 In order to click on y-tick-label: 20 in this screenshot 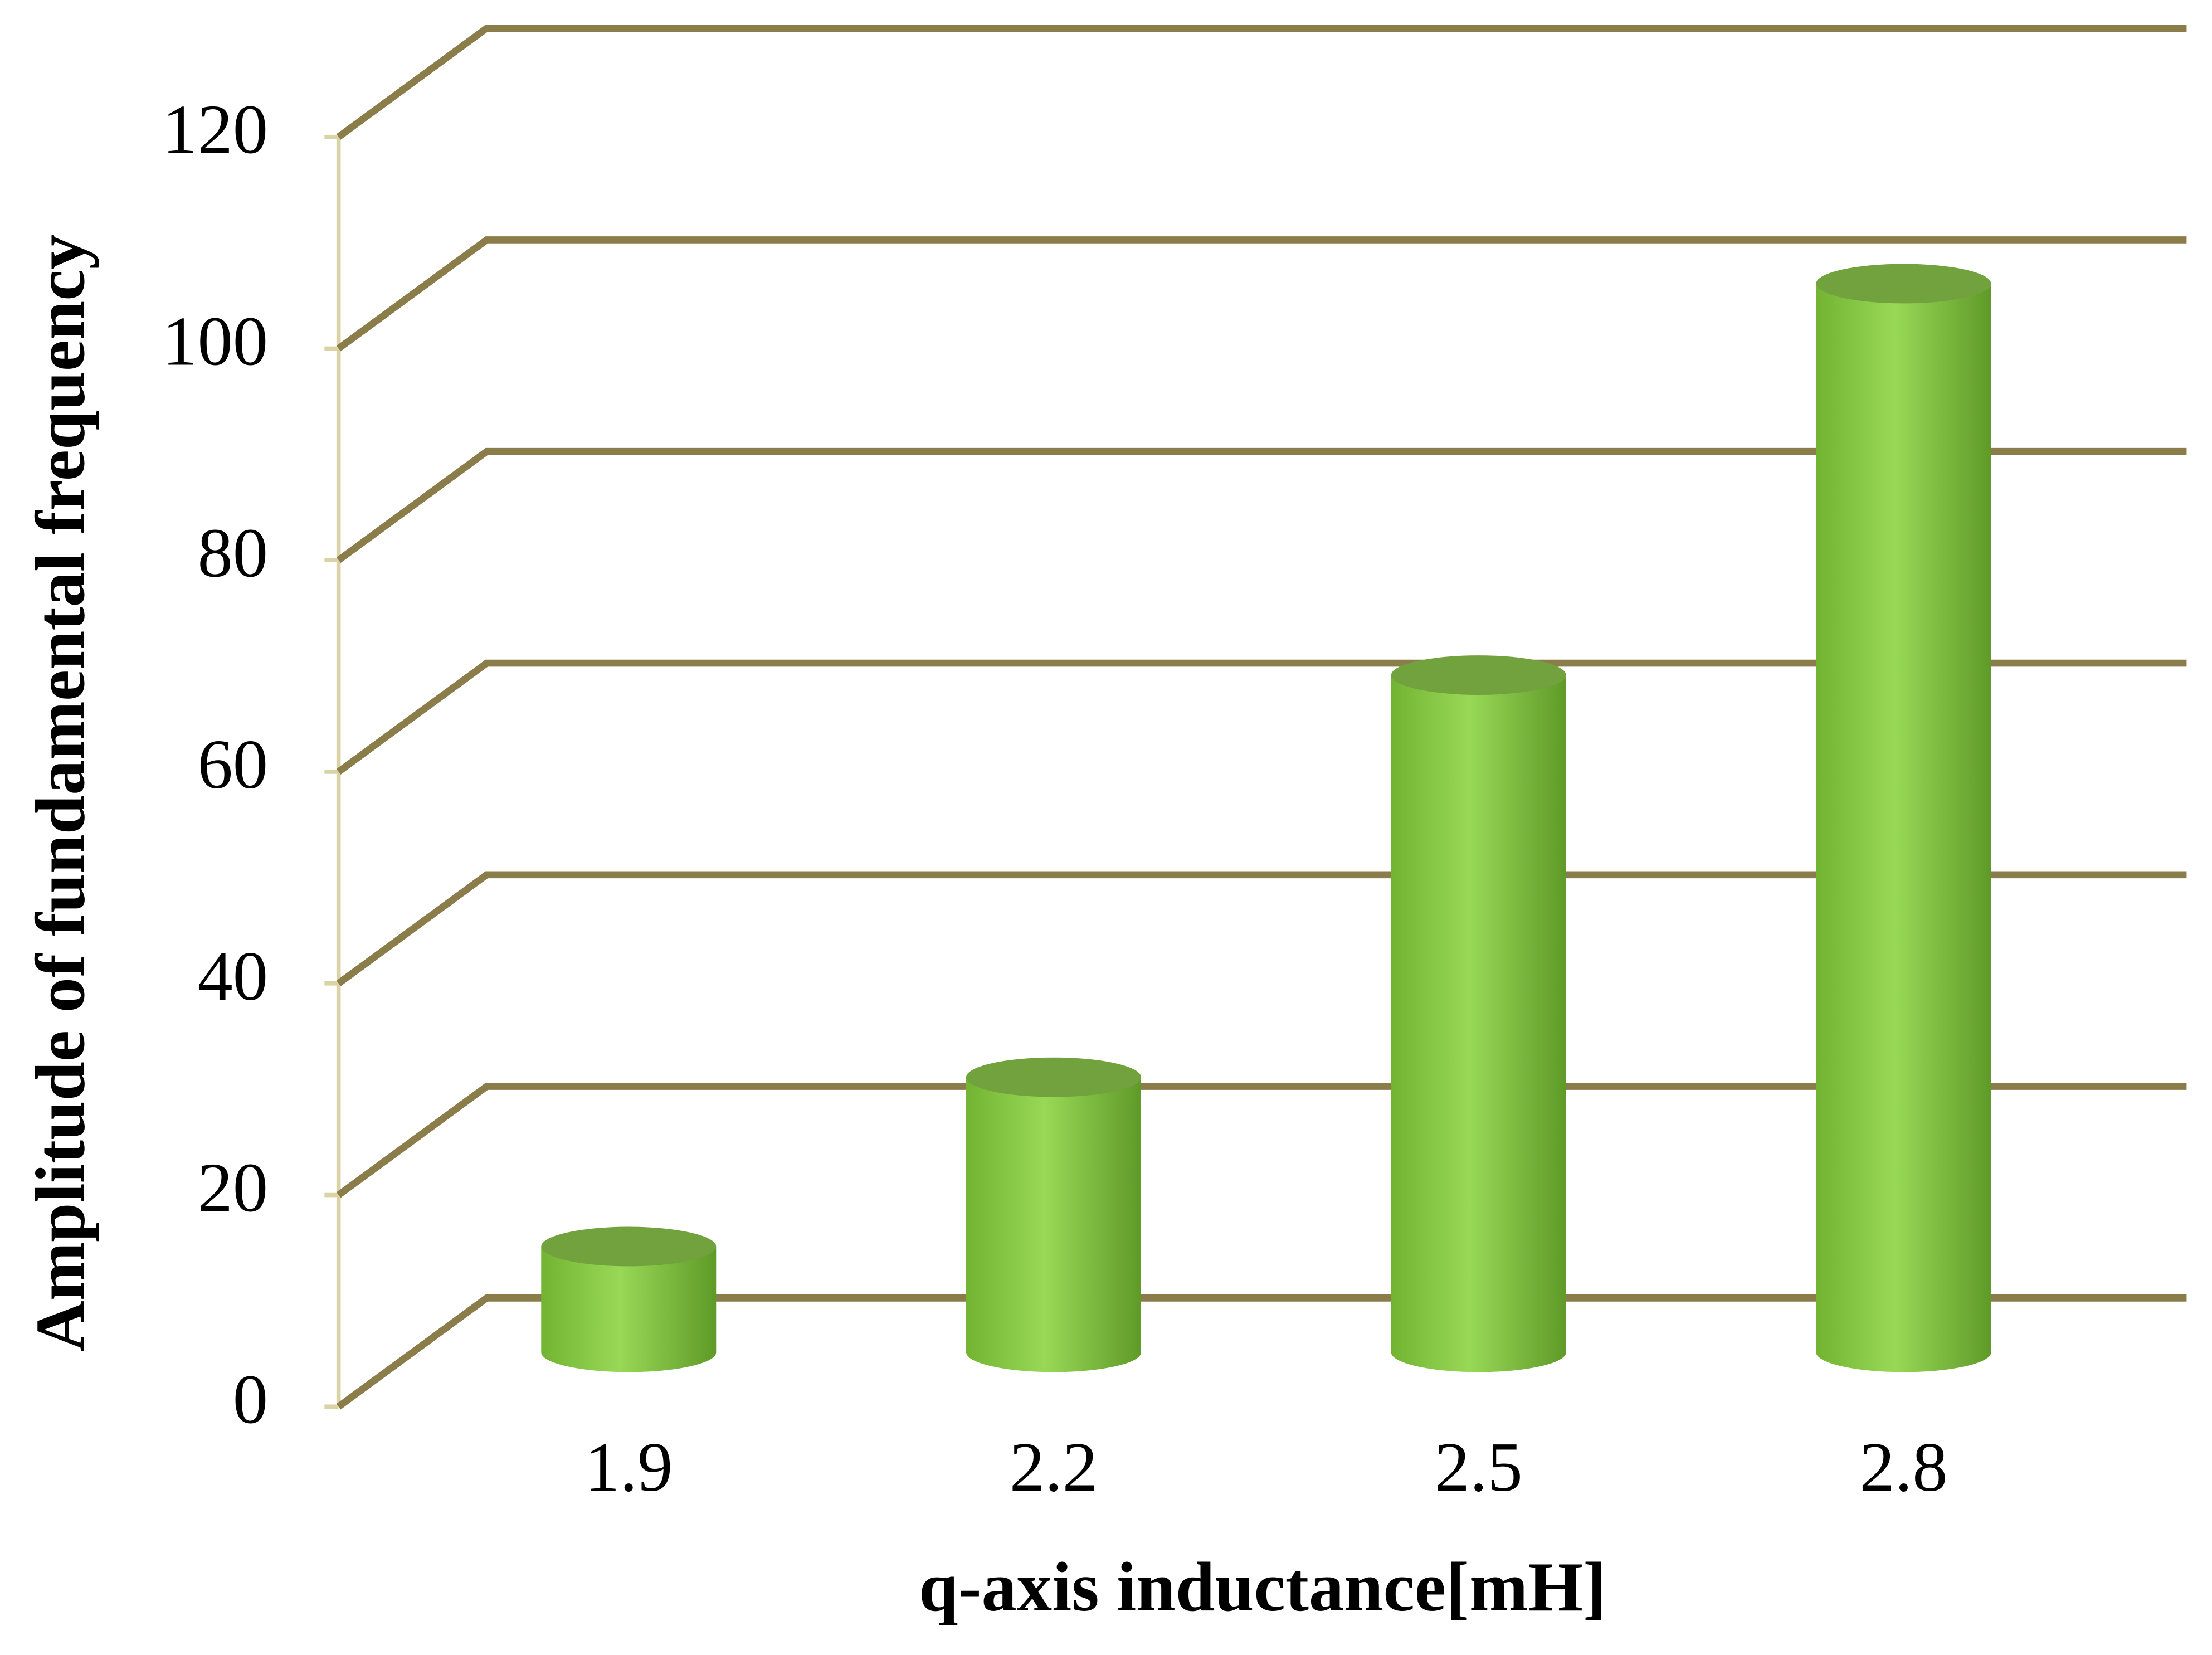, I will do `click(232, 1188)`.